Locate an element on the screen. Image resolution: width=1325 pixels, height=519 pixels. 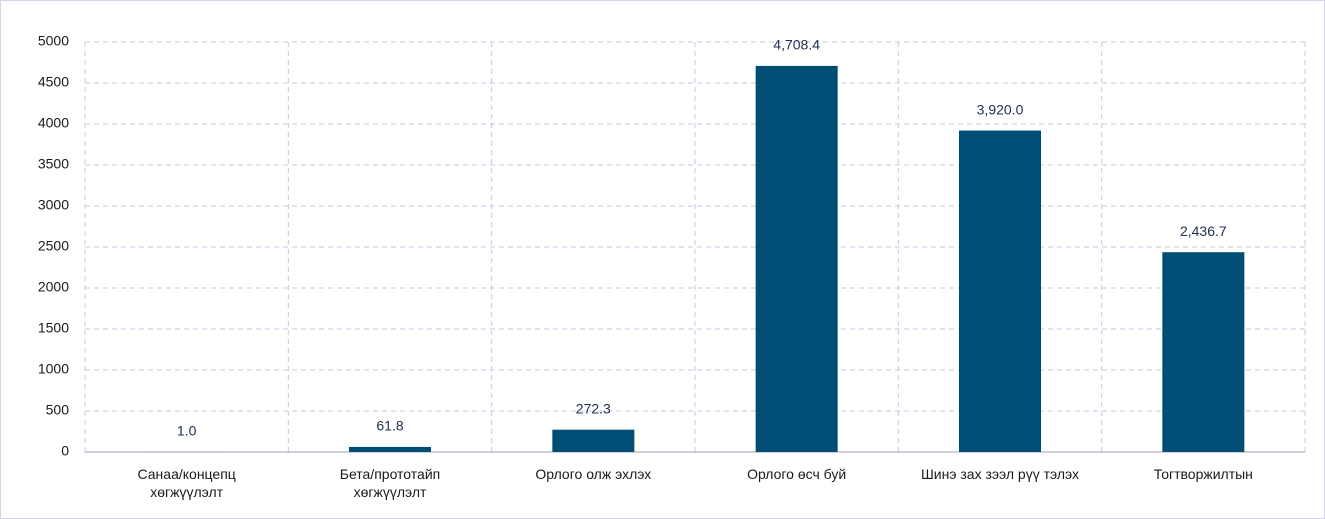
y-tick-label: 3000 is located at coordinates (53, 205).